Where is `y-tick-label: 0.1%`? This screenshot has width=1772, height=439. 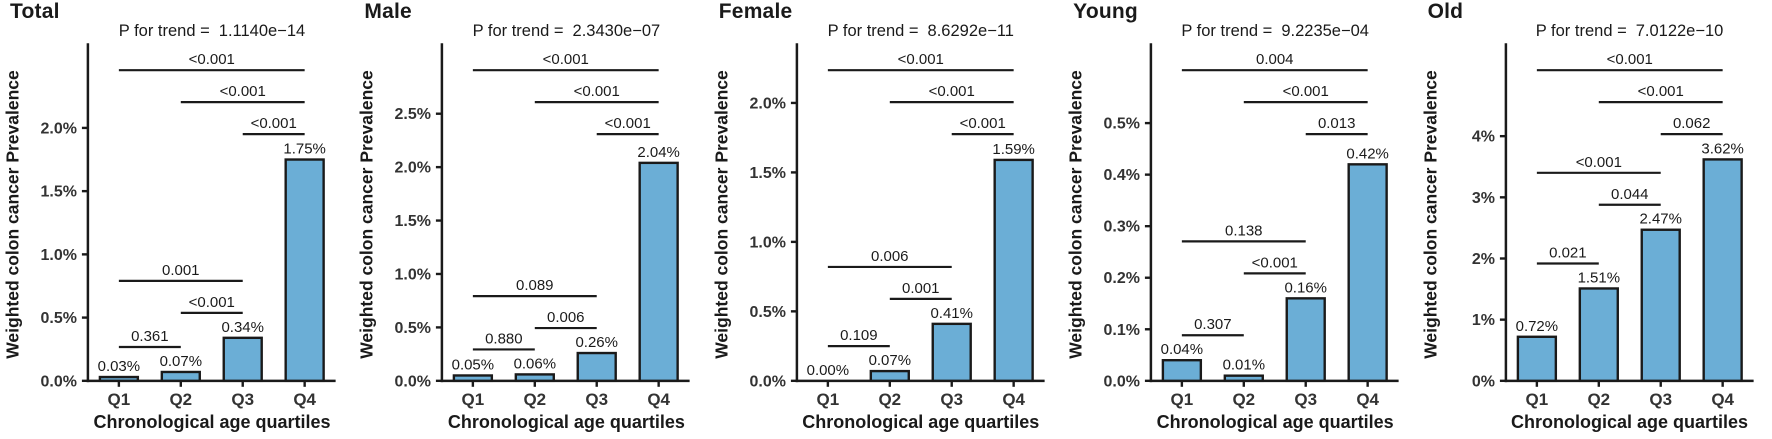
y-tick-label: 0.1% is located at coordinates (1122, 330).